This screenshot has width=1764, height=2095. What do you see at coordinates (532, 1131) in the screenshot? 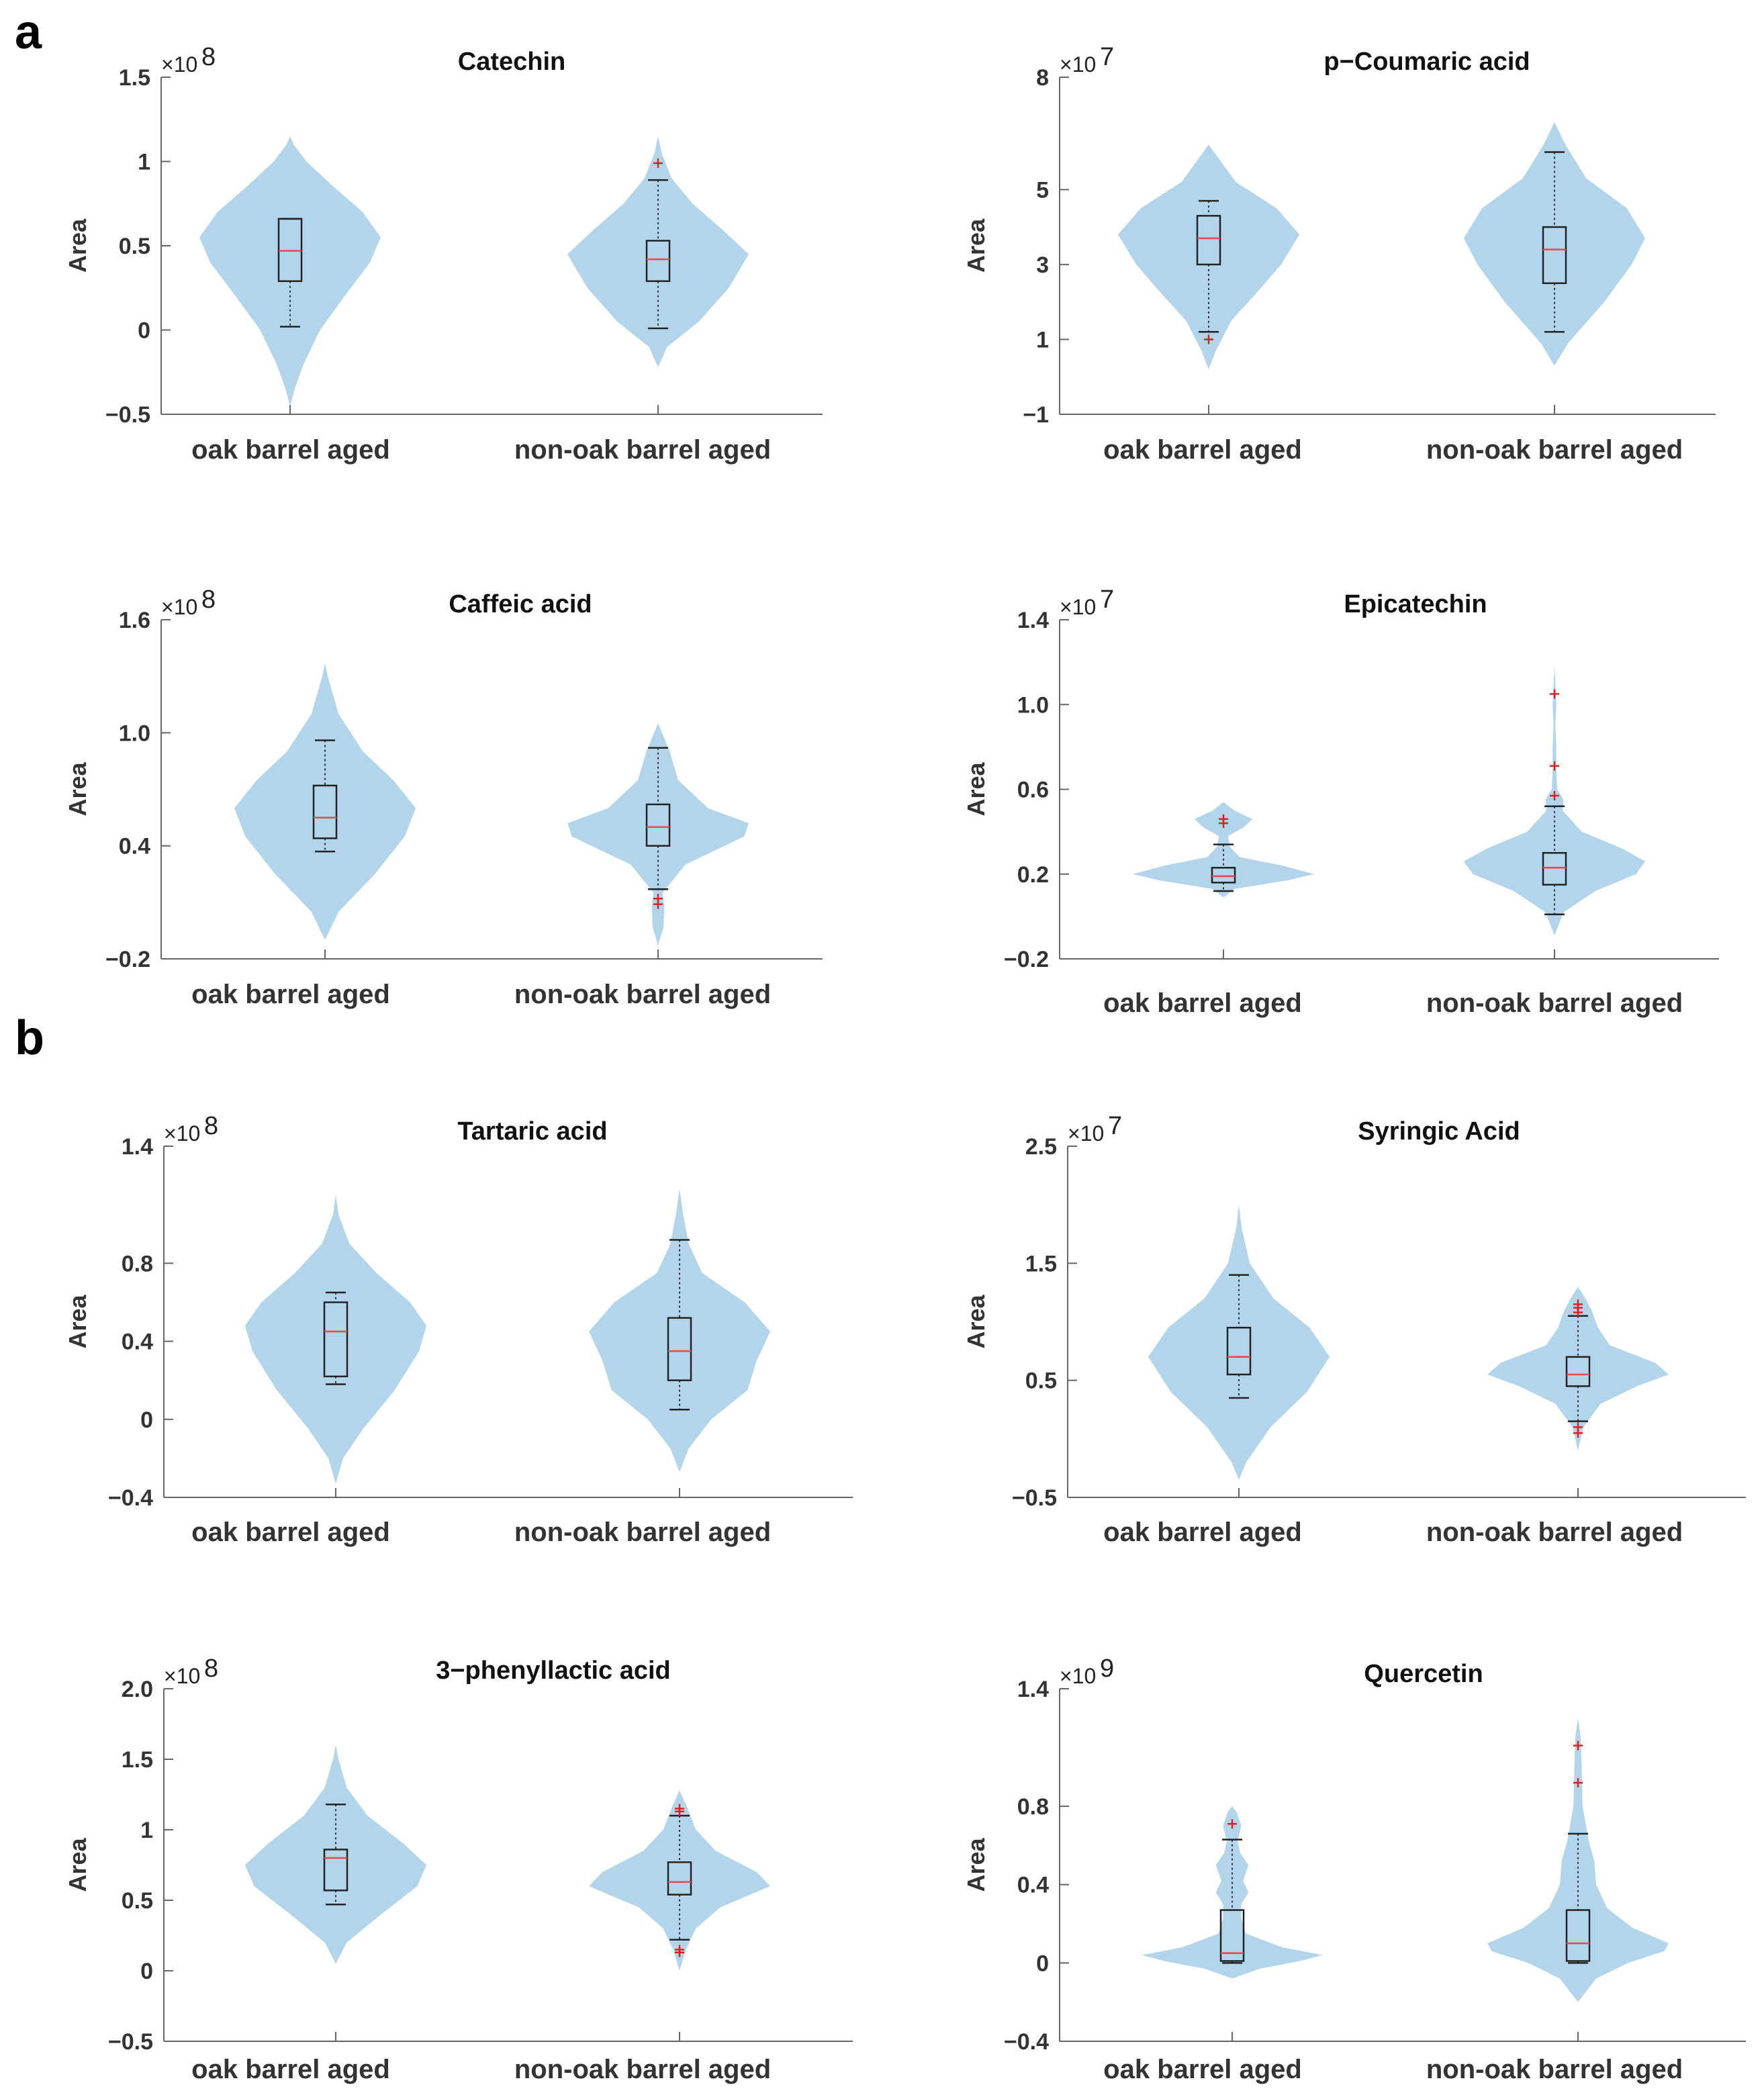
I see `chart-title: Tartaric acid` at bounding box center [532, 1131].